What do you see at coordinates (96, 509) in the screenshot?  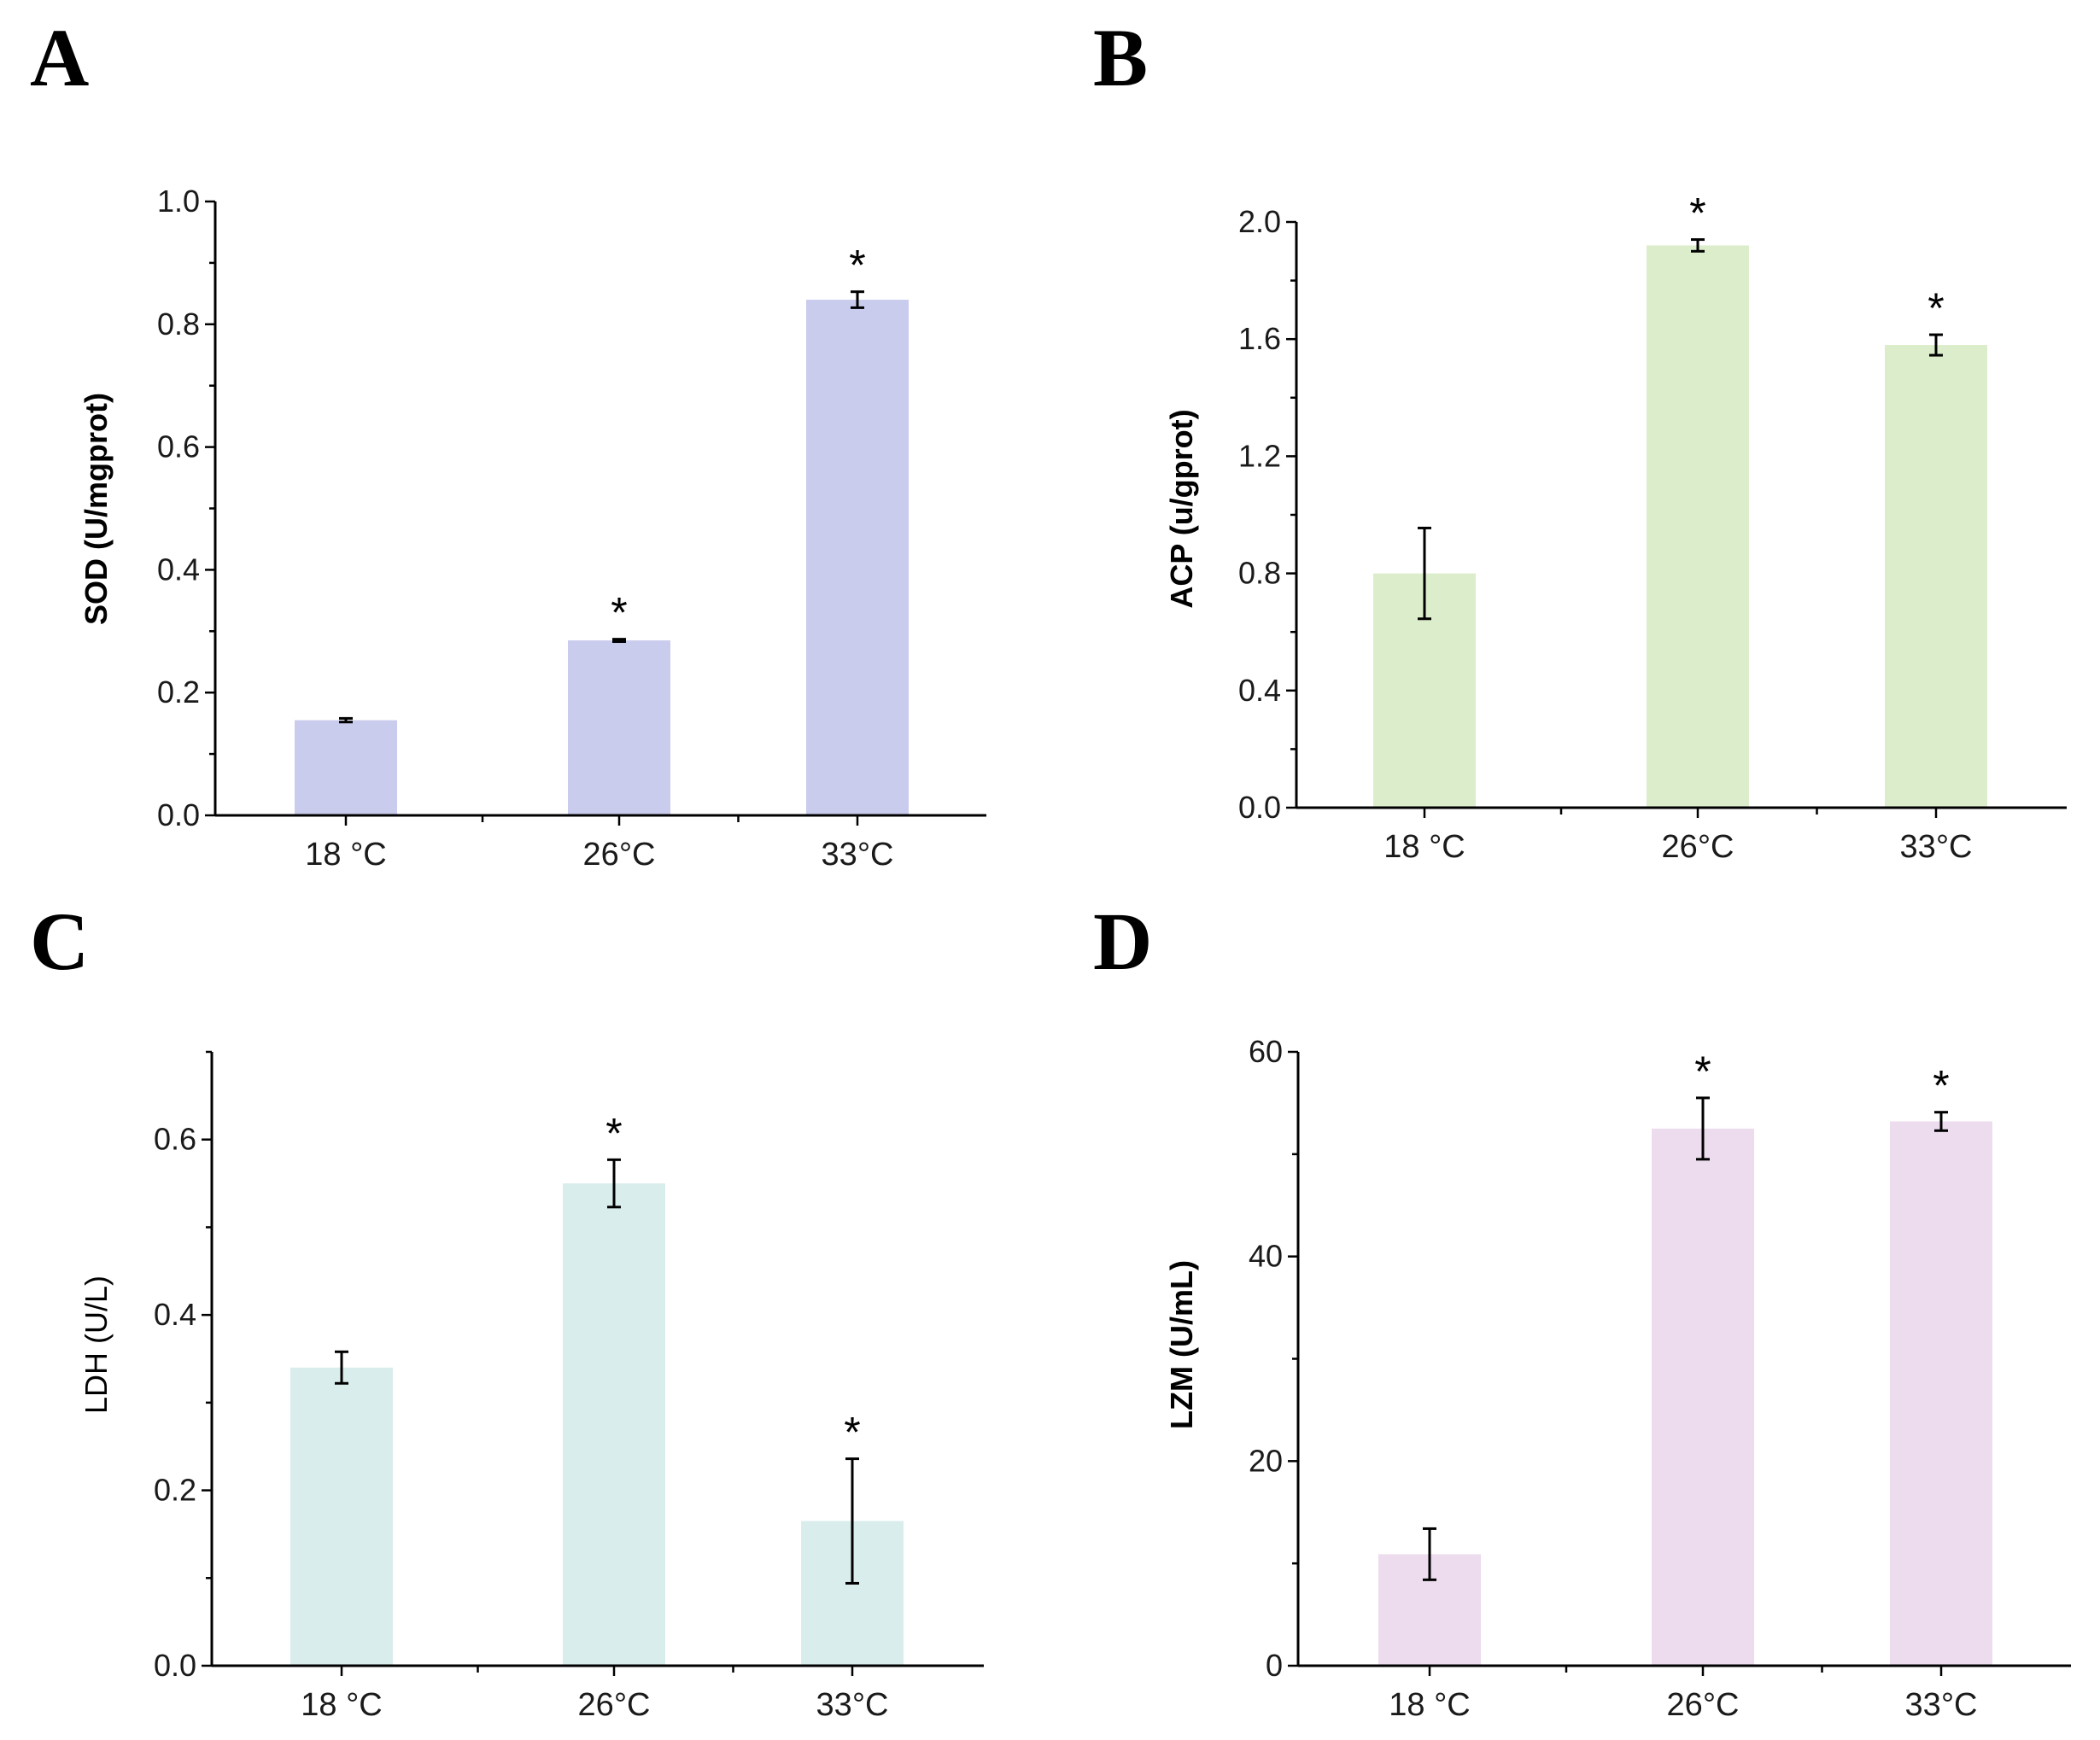 I see `y-axis-title: SOD (U/mgprot)` at bounding box center [96, 509].